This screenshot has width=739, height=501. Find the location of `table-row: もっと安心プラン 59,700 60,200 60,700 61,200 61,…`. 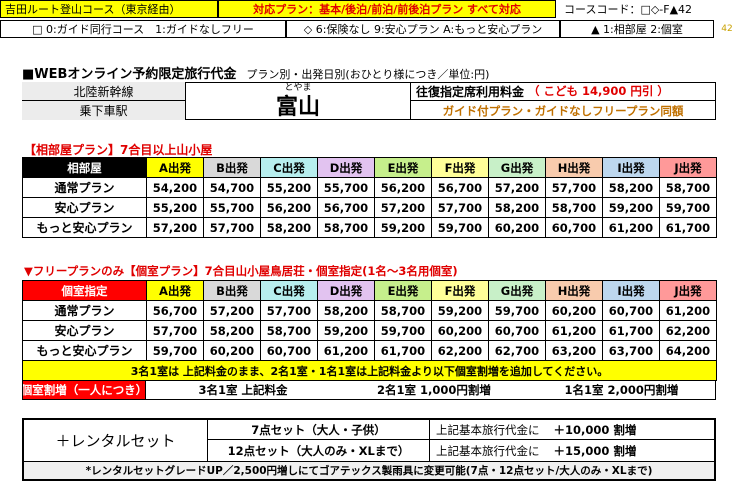

table-row: もっと安心プラン 59,700 60,200 60,700 61,200 61,… is located at coordinates (369, 350).